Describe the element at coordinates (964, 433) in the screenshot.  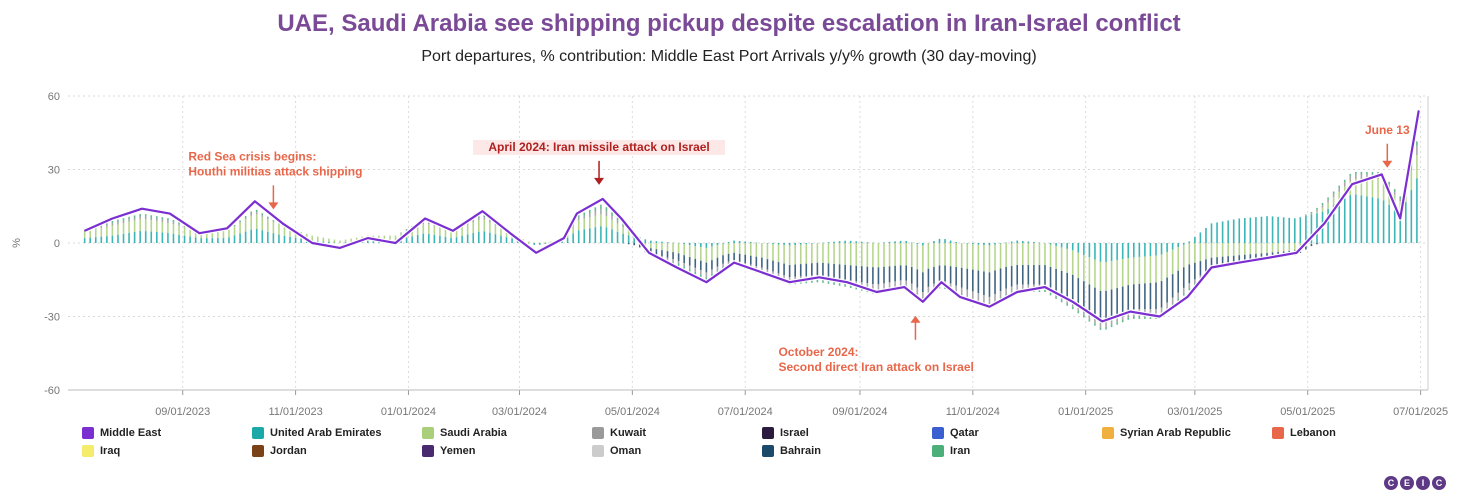
I see `legend-label: Qatar` at that location.